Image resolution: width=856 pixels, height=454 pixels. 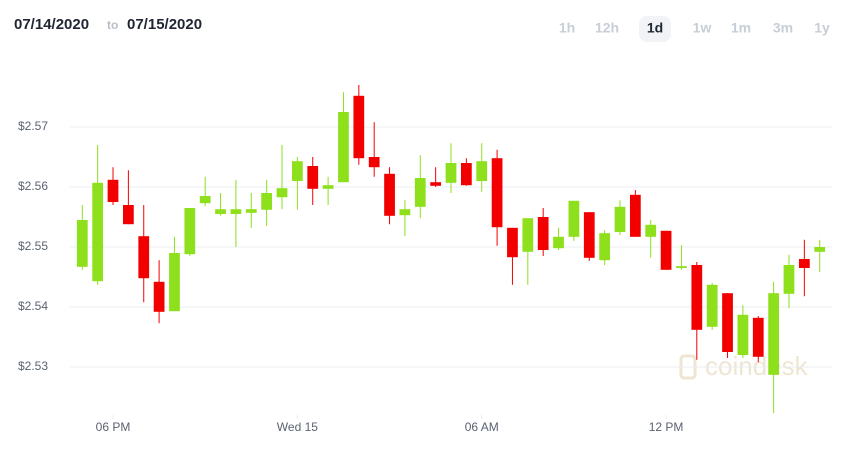 I want to click on y-tick-label: $2.54, so click(x=33, y=306).